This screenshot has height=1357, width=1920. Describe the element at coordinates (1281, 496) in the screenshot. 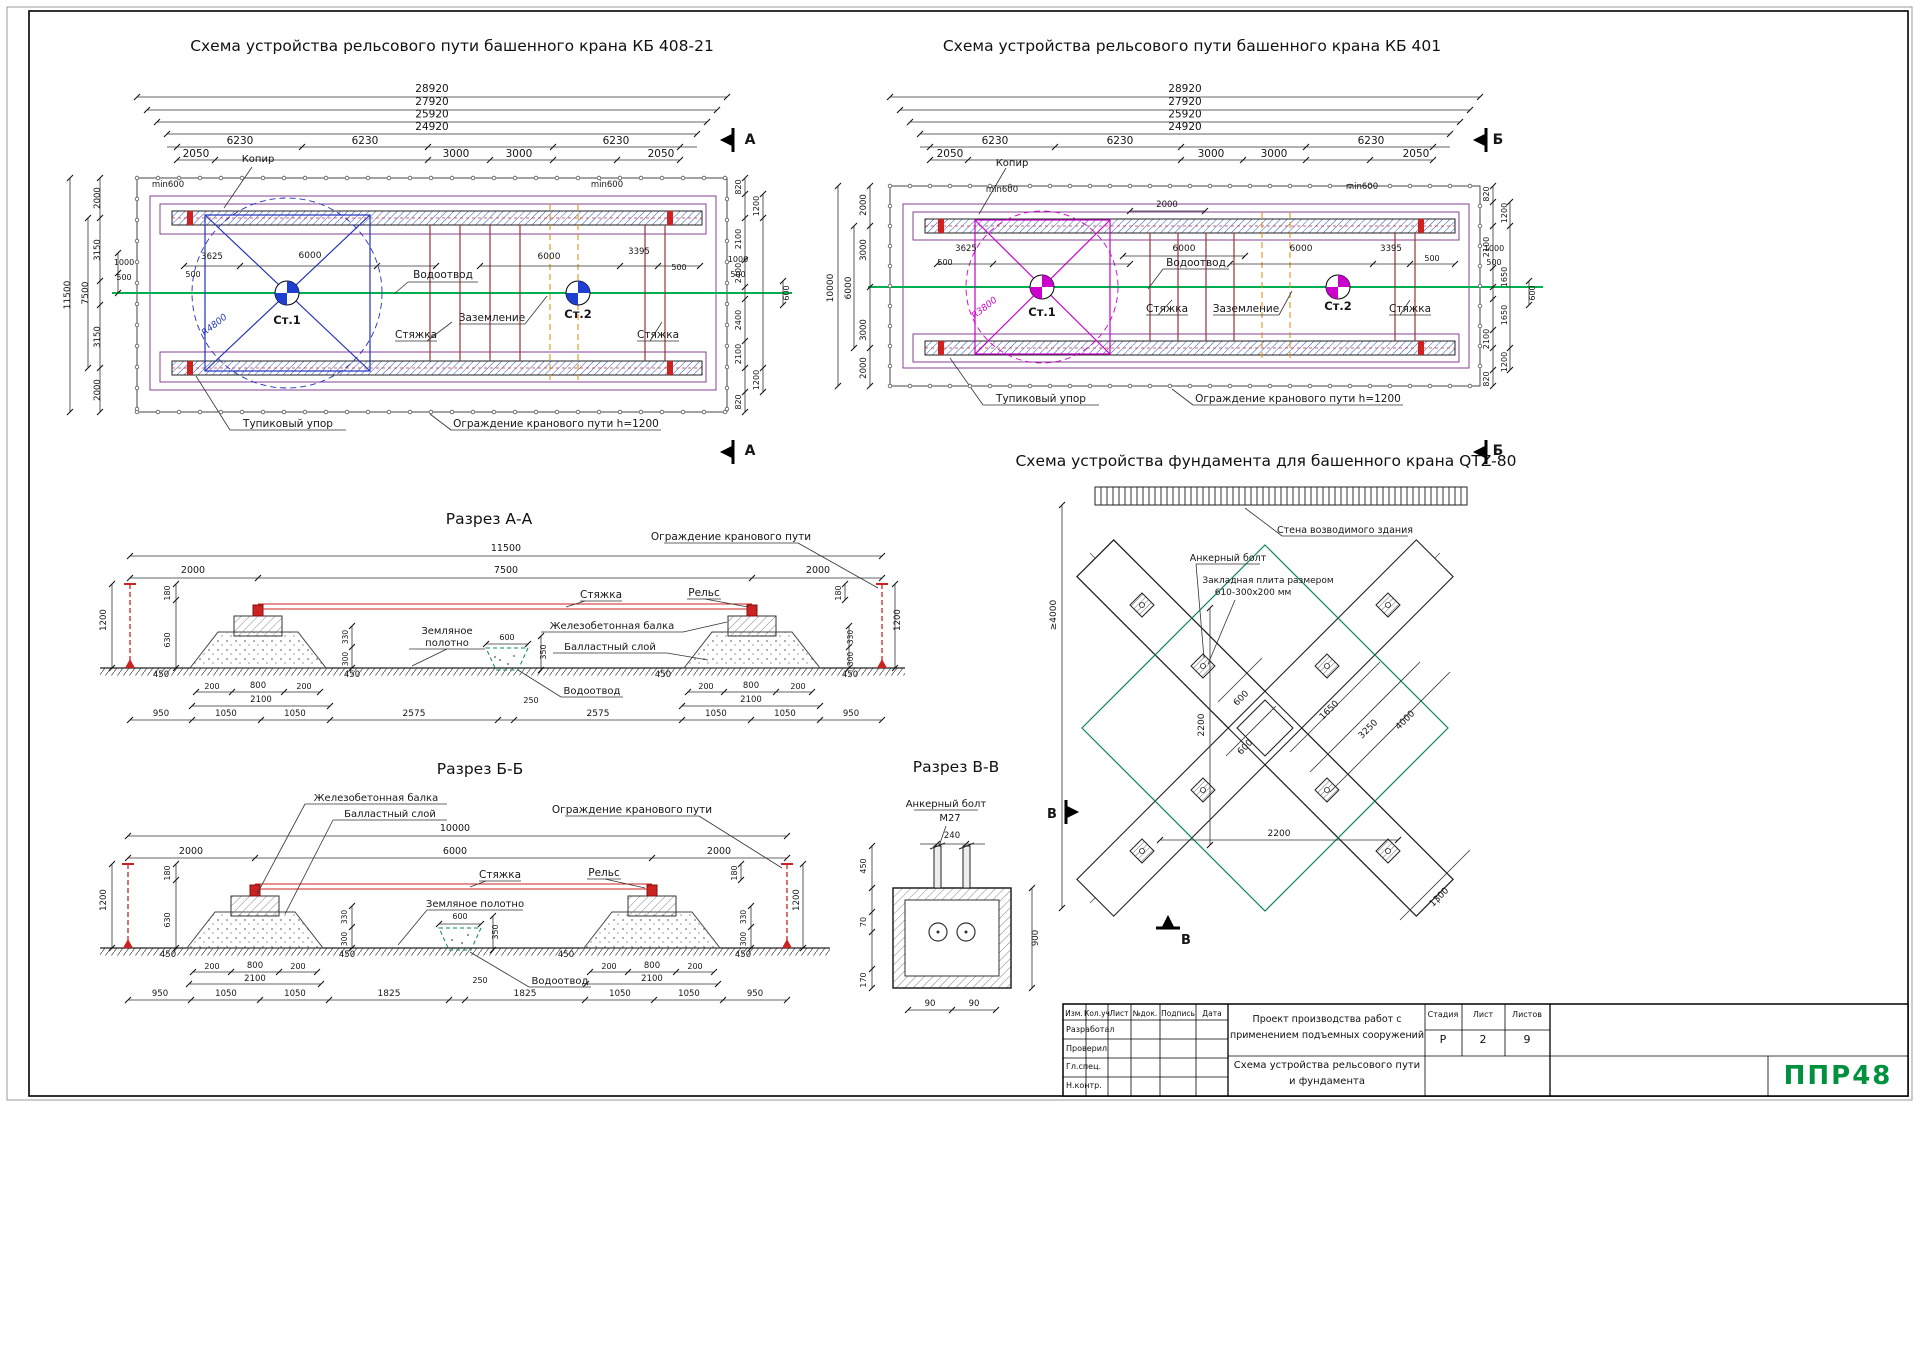

I see `building-wall` at that location.